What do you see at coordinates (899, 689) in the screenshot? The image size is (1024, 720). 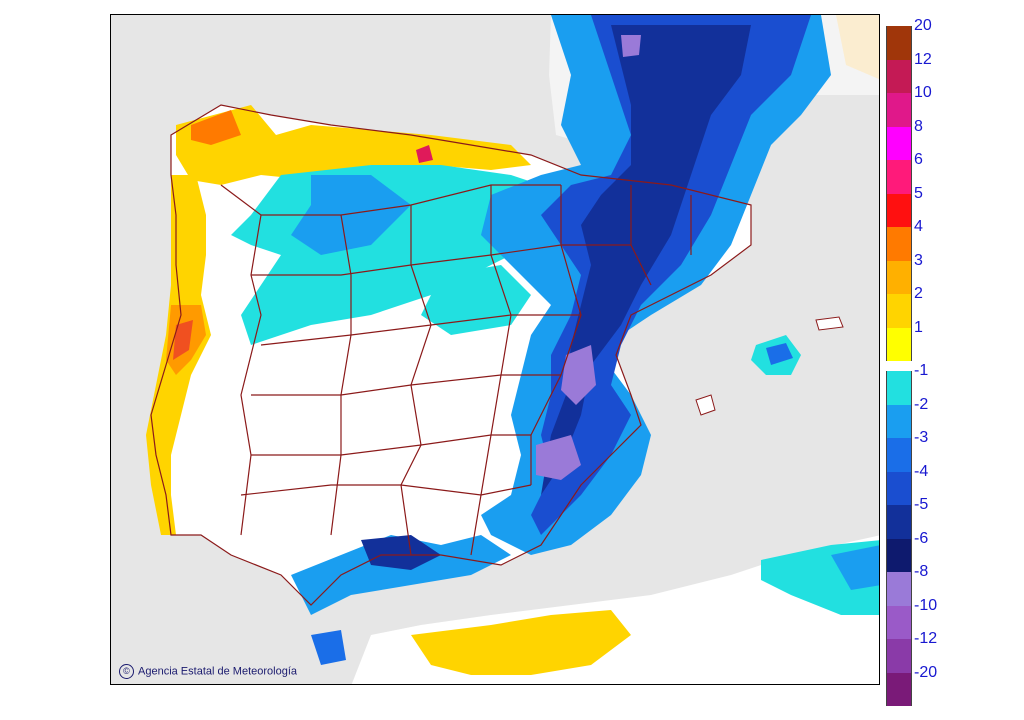 I see `legend-swatch--20` at bounding box center [899, 689].